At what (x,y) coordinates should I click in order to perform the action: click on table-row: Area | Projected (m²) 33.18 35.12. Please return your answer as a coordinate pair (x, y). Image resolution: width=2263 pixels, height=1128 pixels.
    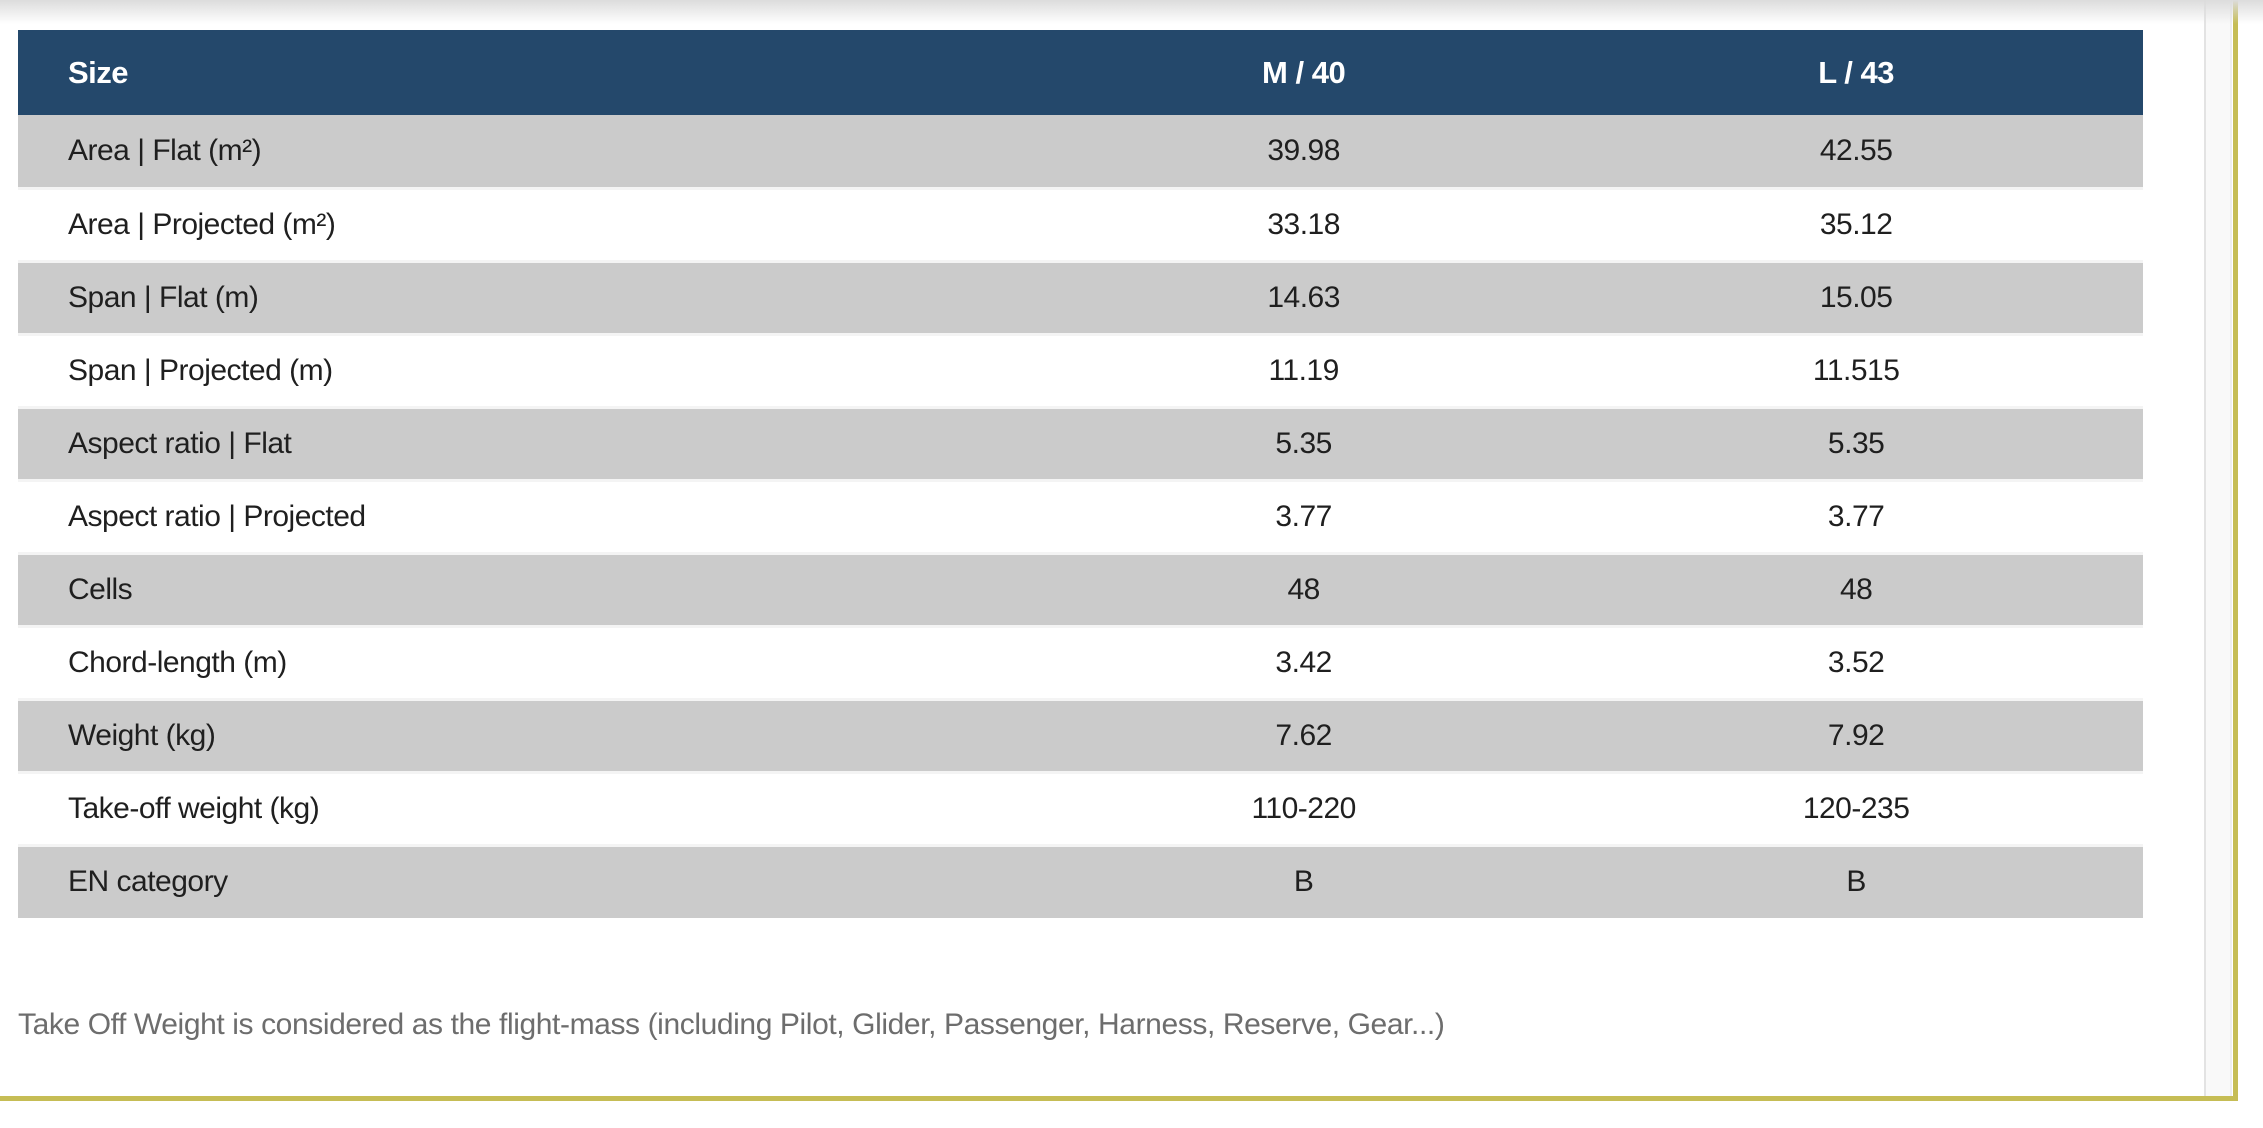
    Looking at the image, I should click on (1080, 223).